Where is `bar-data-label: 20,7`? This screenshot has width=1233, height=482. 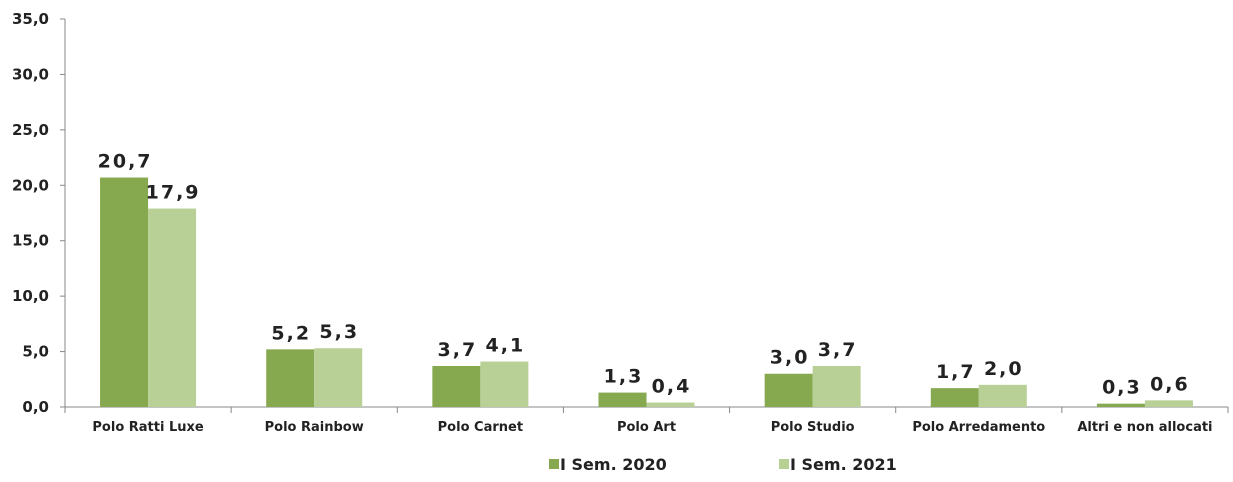 bar-data-label: 20,7 is located at coordinates (125, 162).